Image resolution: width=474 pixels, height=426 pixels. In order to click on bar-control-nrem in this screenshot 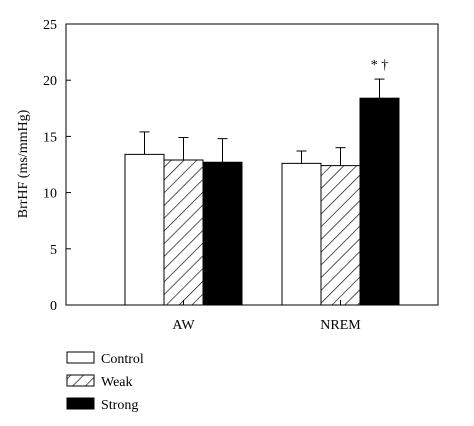, I will do `click(301, 234)`.